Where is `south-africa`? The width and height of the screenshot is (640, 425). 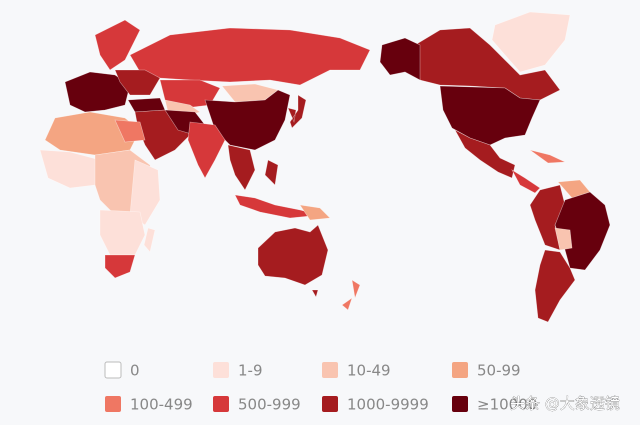
south-africa is located at coordinates (120, 266).